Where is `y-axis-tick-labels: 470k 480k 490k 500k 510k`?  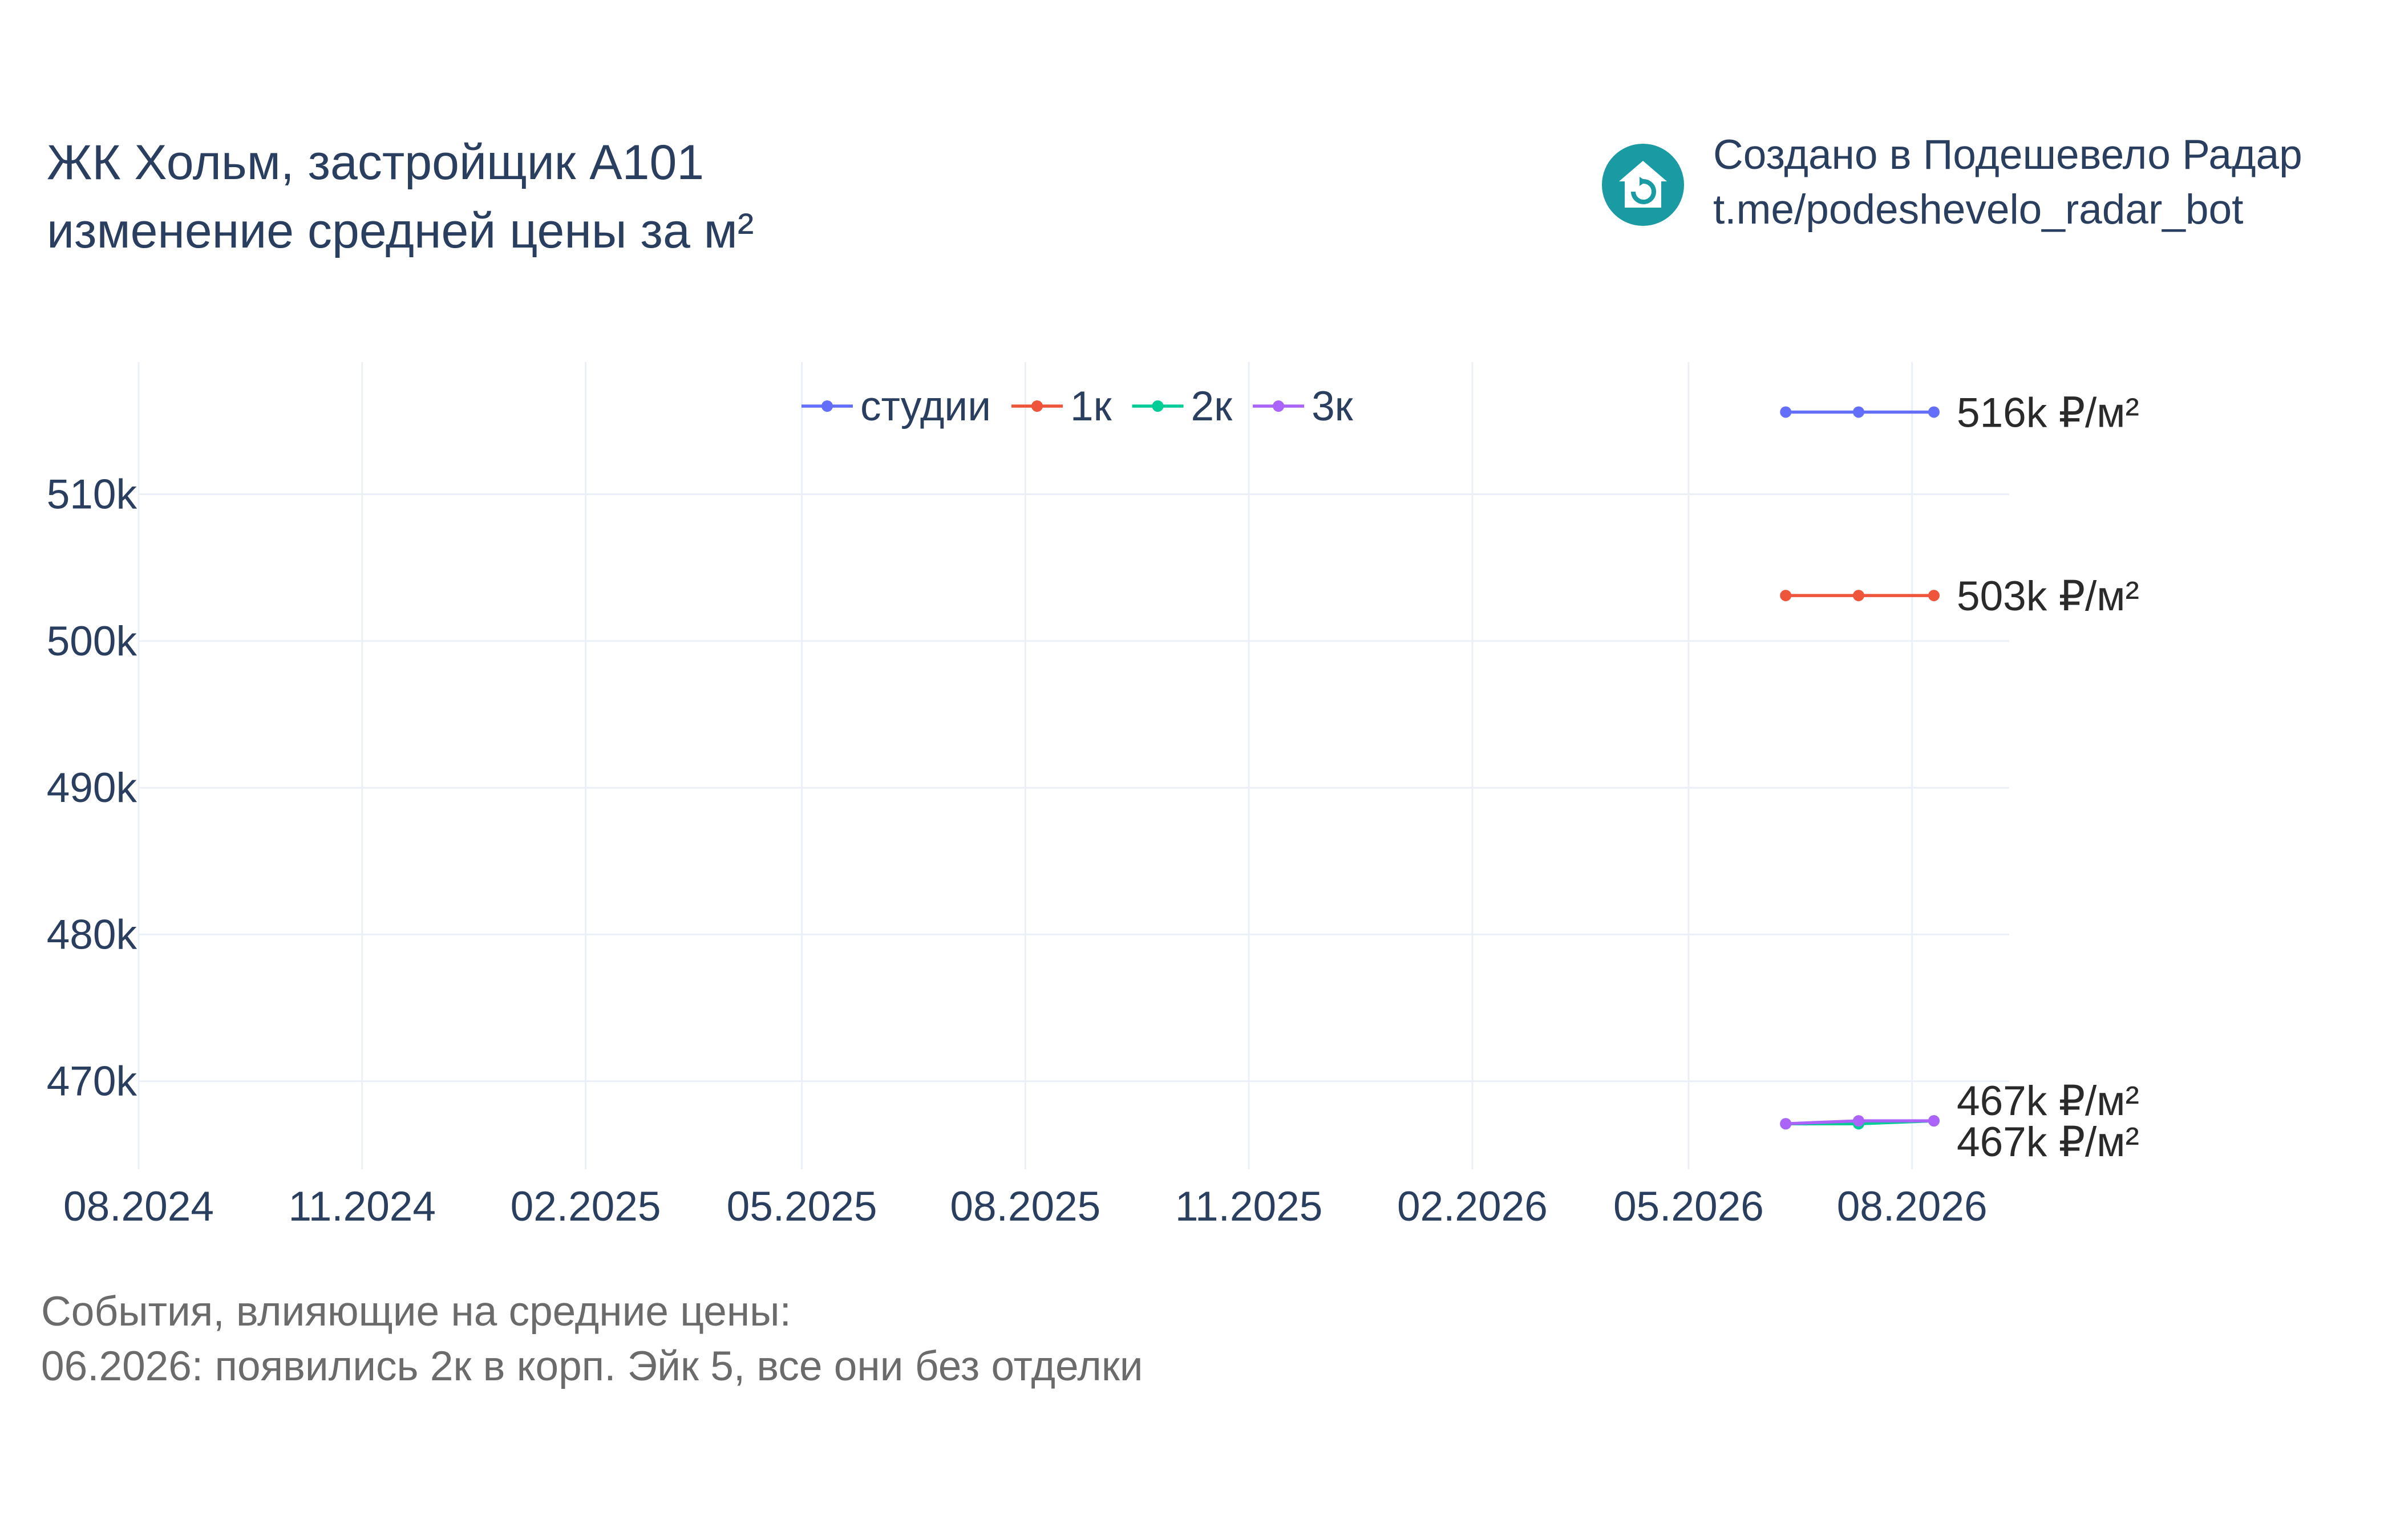
y-axis-tick-labels: 470k 480k 490k 500k 510k is located at coordinates (92, 789).